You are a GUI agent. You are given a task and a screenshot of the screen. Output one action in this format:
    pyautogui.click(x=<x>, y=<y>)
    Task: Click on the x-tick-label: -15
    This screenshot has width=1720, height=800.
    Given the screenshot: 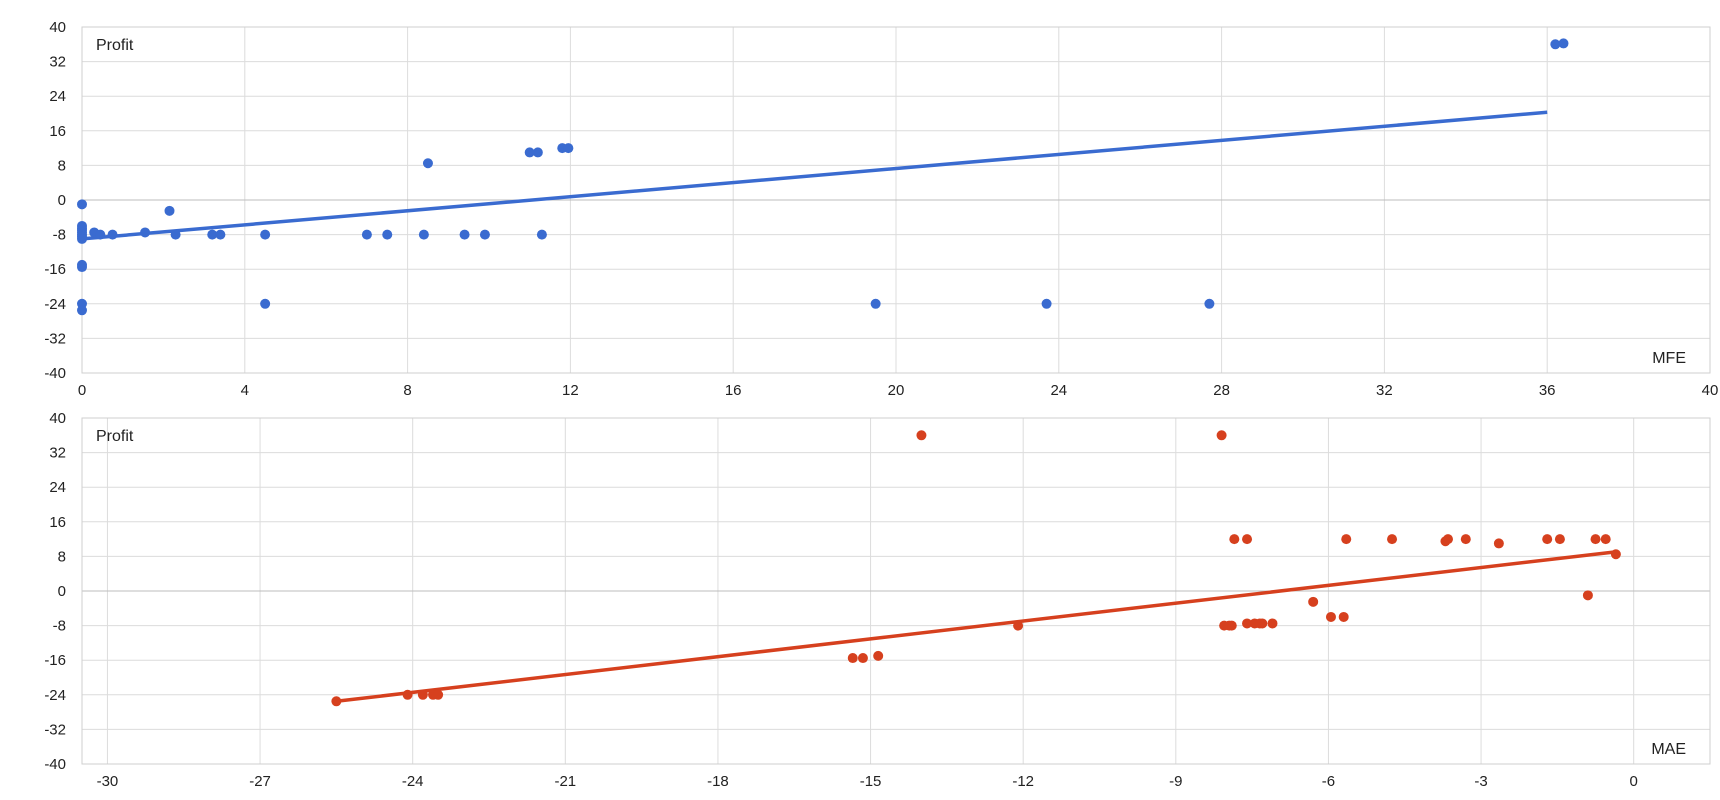 What is the action you would take?
    pyautogui.click(x=871, y=781)
    